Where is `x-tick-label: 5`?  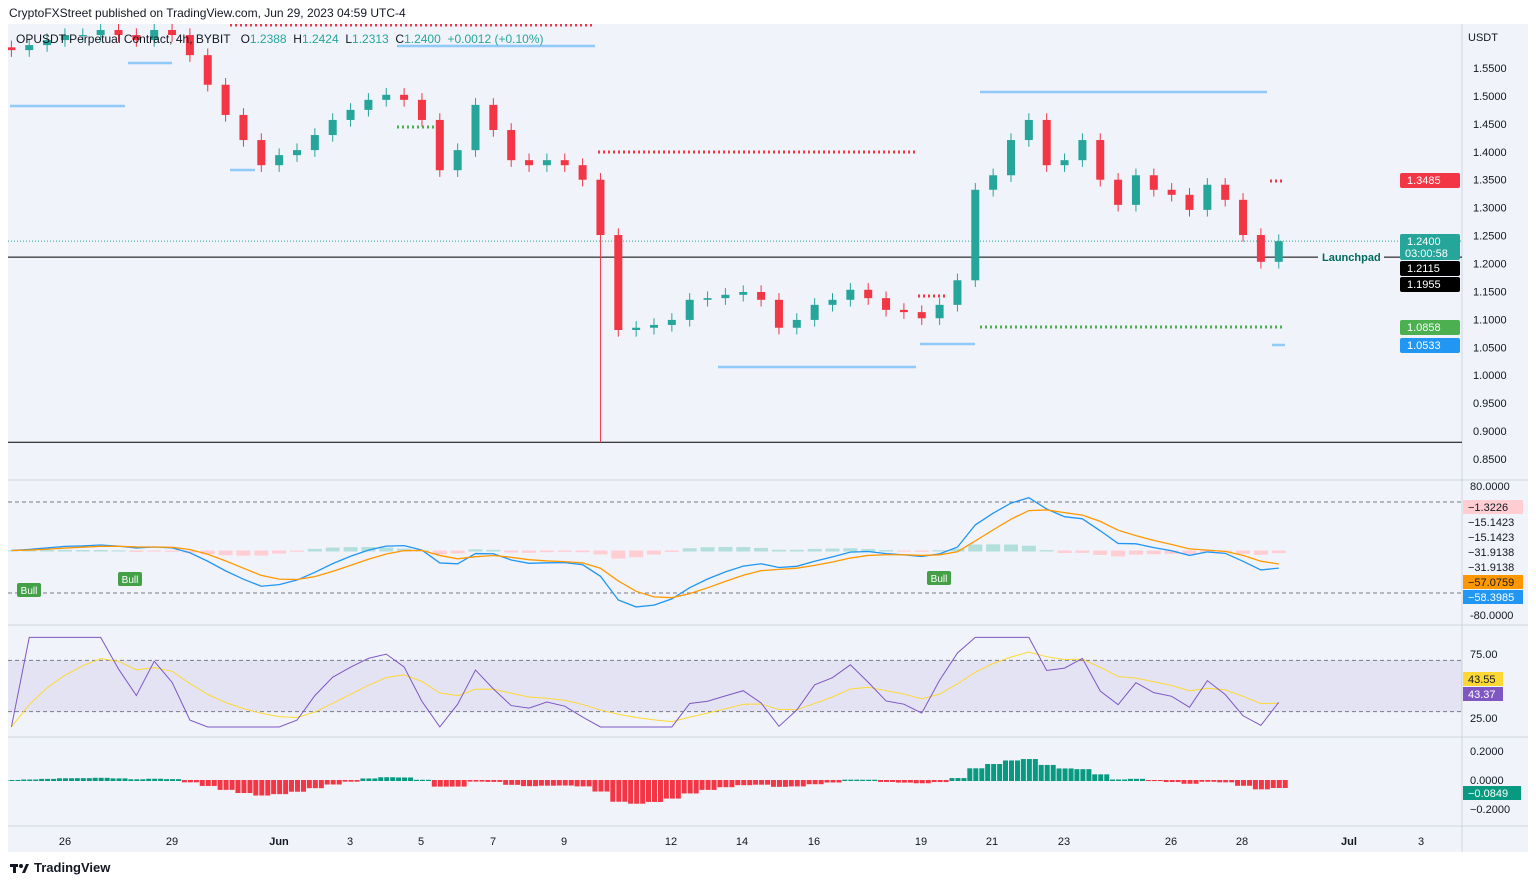 x-tick-label: 5 is located at coordinates (421, 842).